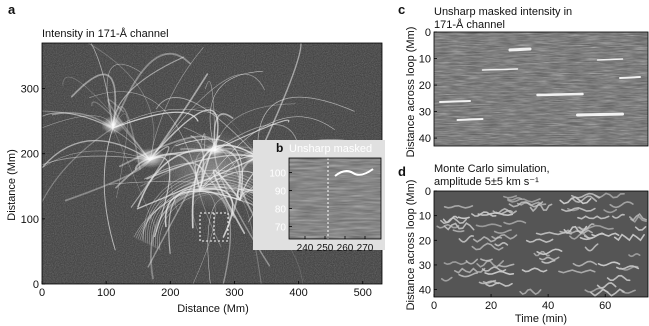  What do you see at coordinates (469, 24) in the screenshot?
I see `panel-c-title-line2: 171-Å channel` at bounding box center [469, 24].